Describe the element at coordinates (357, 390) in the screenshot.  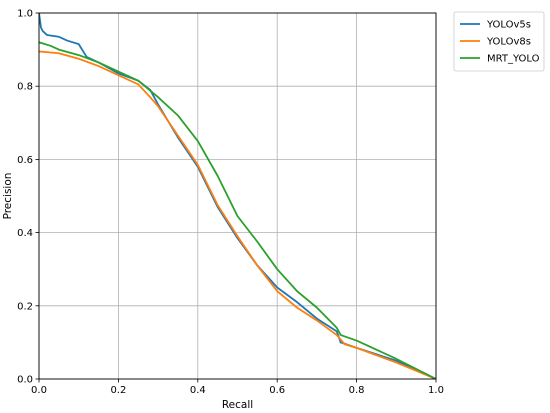
I see `x-tick-label: 0.8` at that location.